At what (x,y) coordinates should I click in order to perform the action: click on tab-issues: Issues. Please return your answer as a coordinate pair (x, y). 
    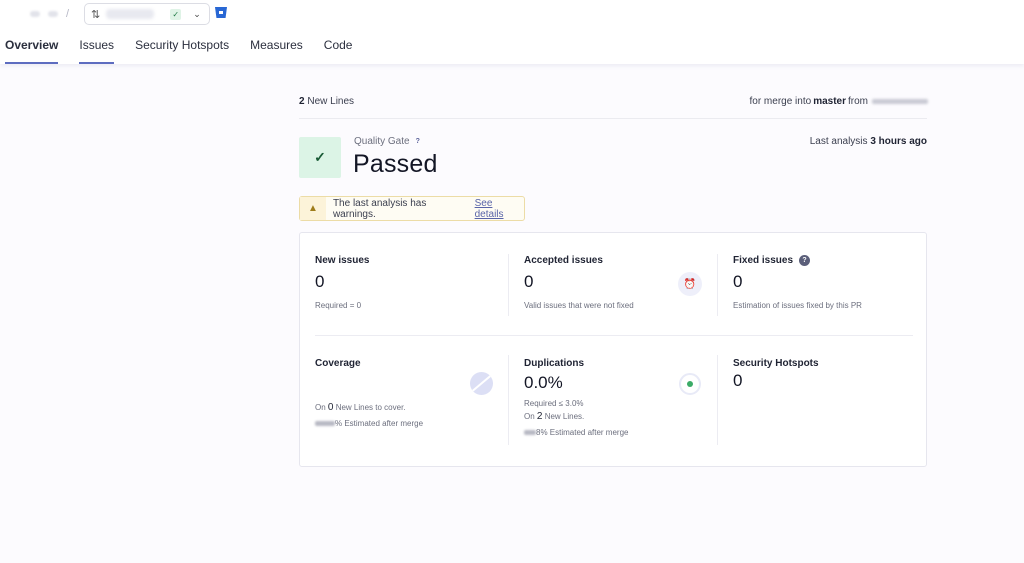
    Looking at the image, I should click on (96, 51).